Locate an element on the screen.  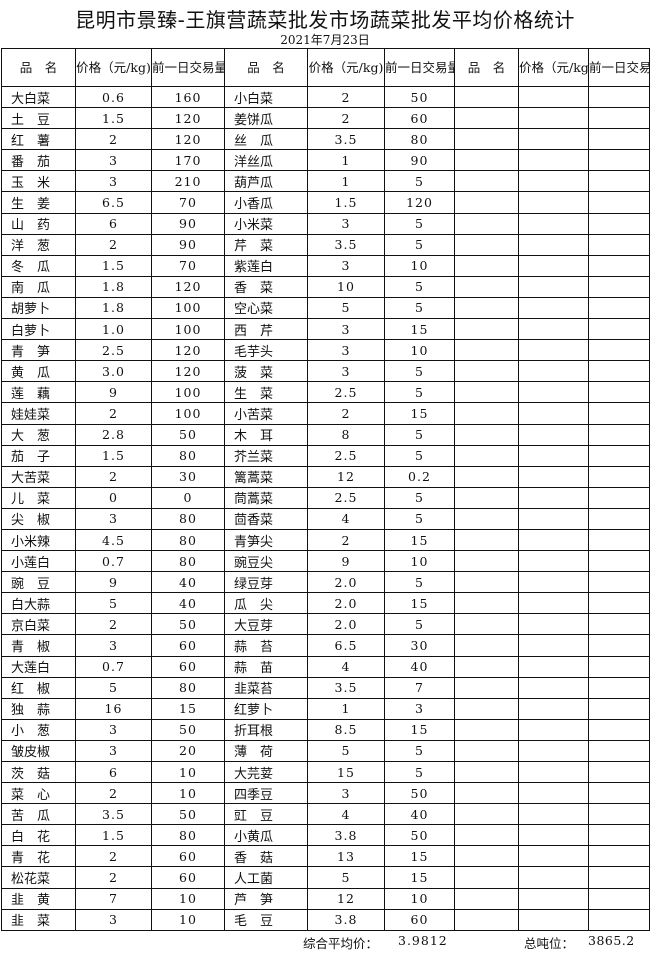
item-name: 毛芋头 is located at coordinates (266, 350).